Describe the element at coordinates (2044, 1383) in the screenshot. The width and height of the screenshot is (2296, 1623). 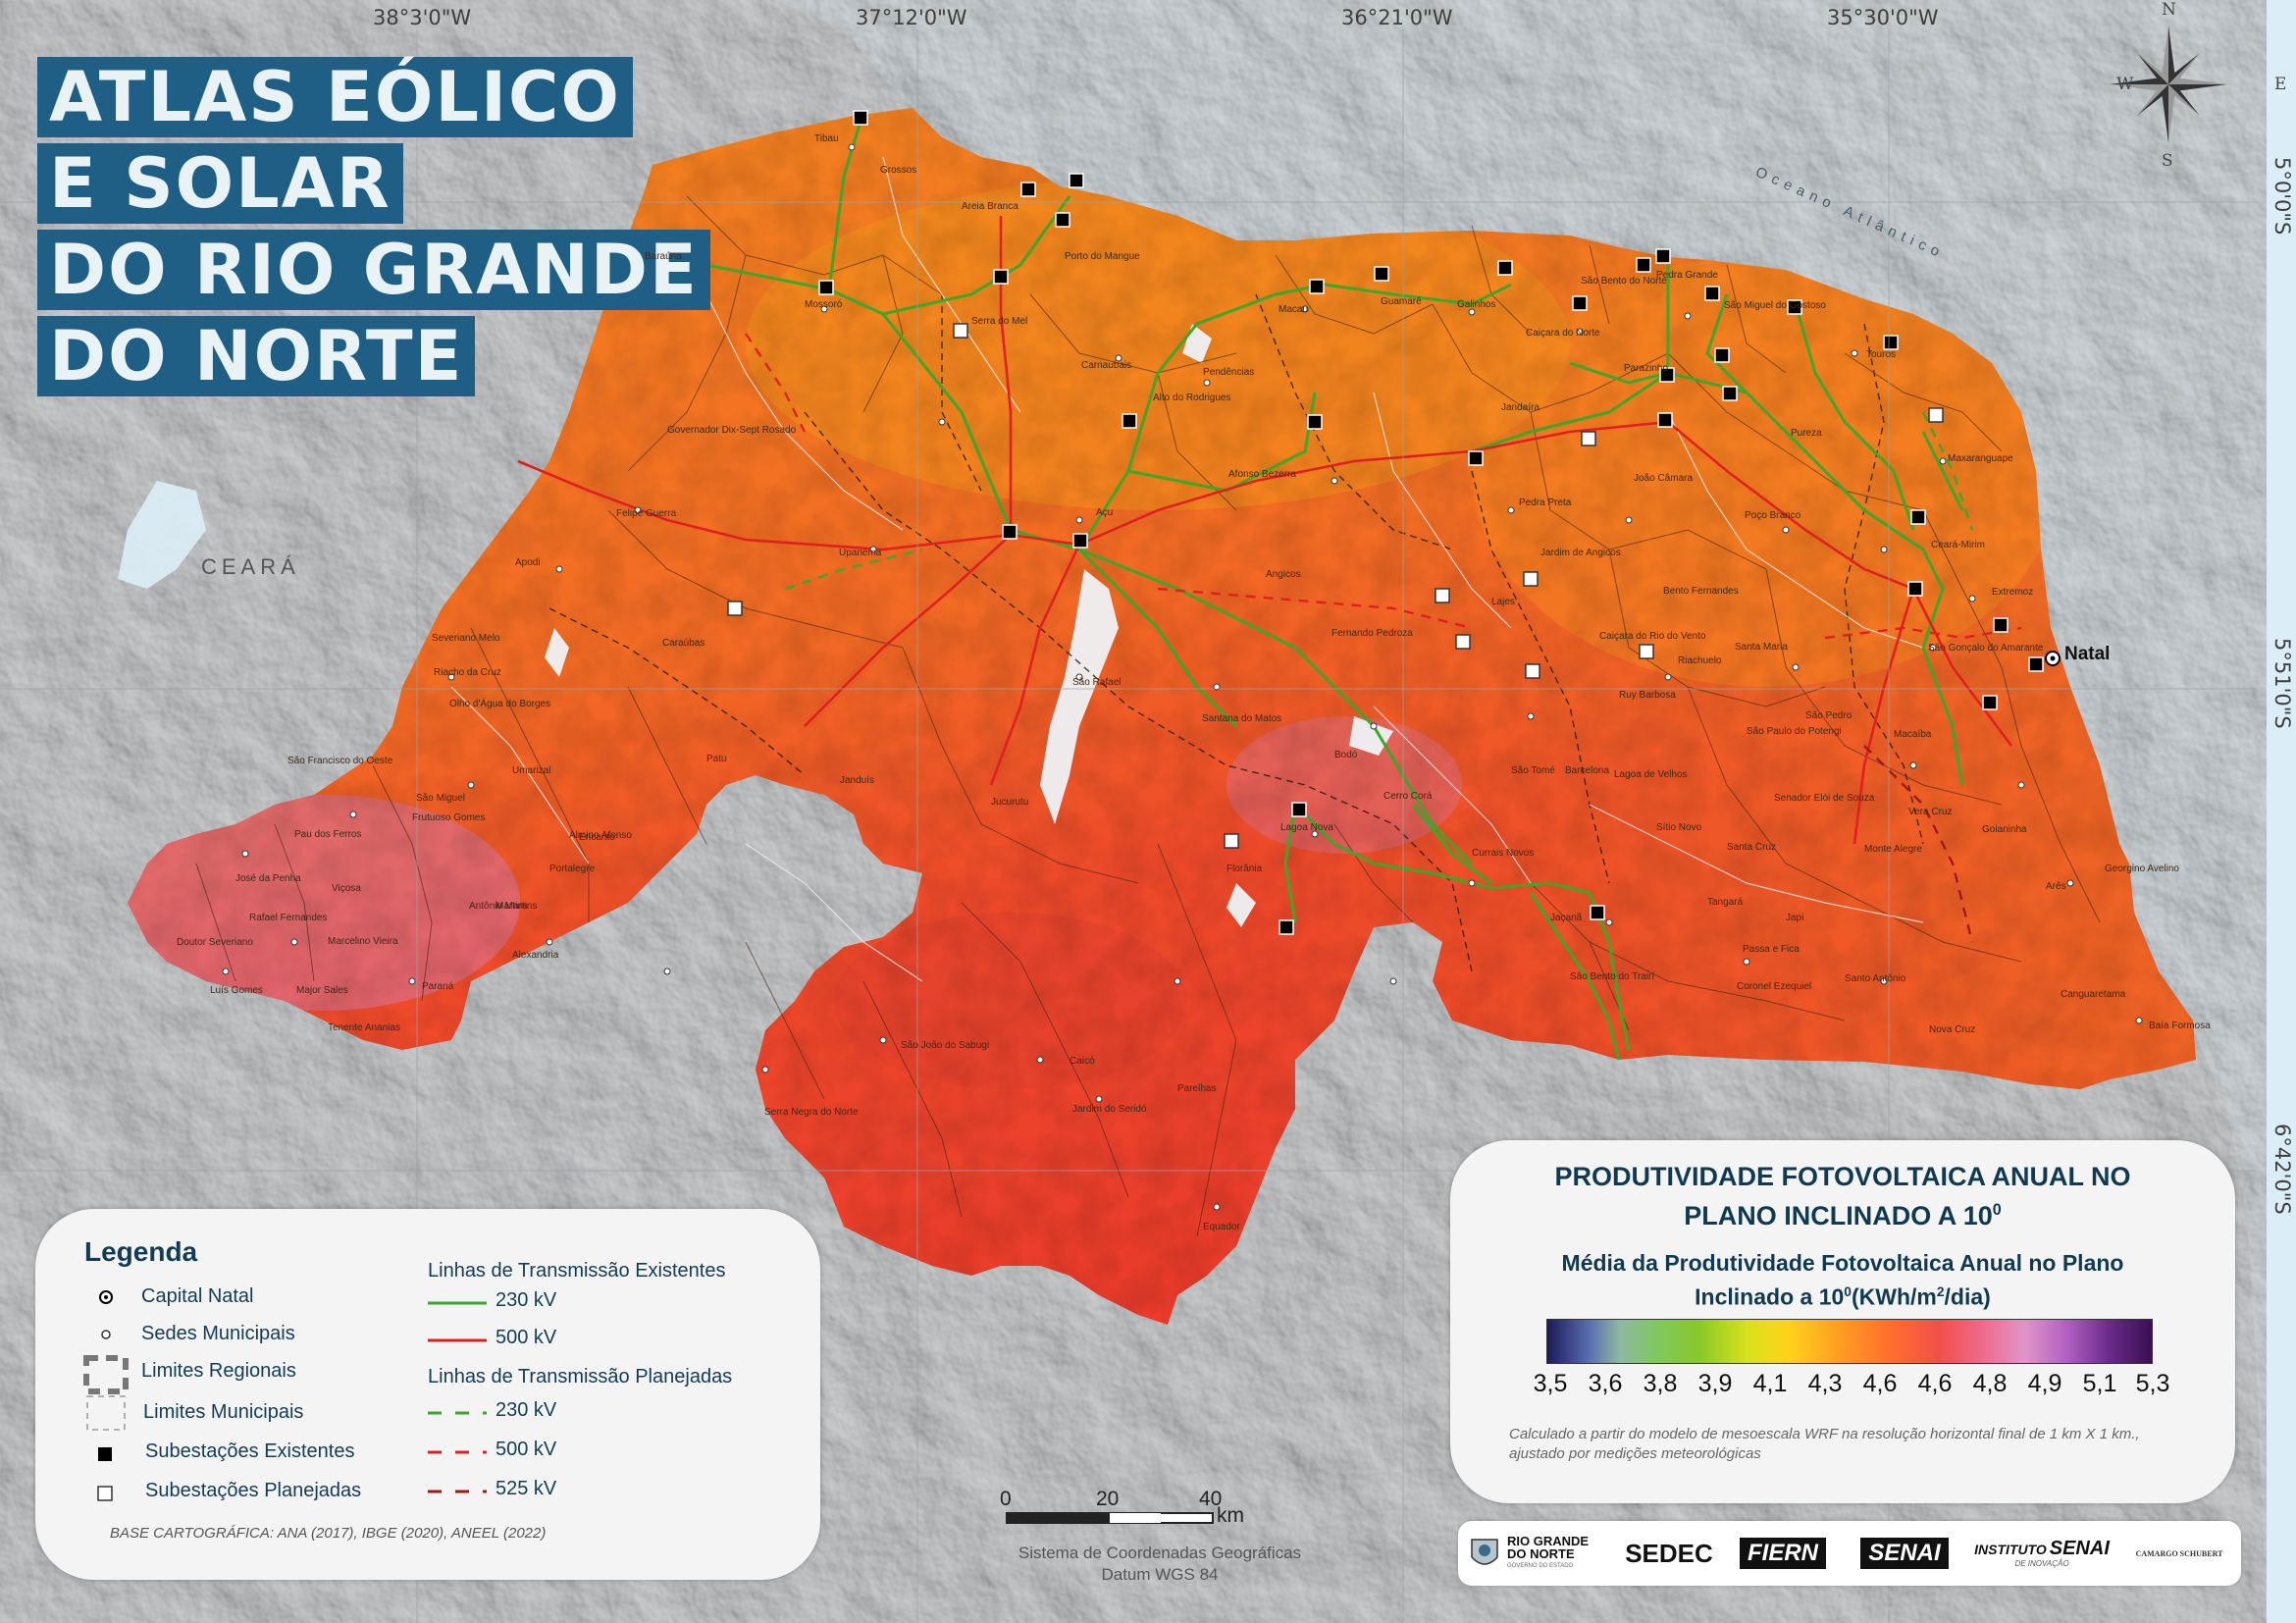
I see `pv-tick: 4,9` at that location.